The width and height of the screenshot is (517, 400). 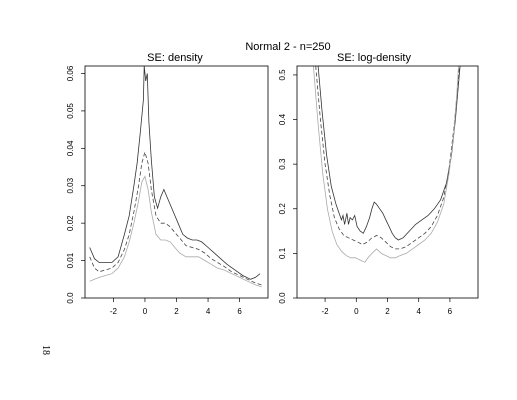 What do you see at coordinates (70, 111) in the screenshot?
I see `y-tick-label: 0.05` at bounding box center [70, 111].